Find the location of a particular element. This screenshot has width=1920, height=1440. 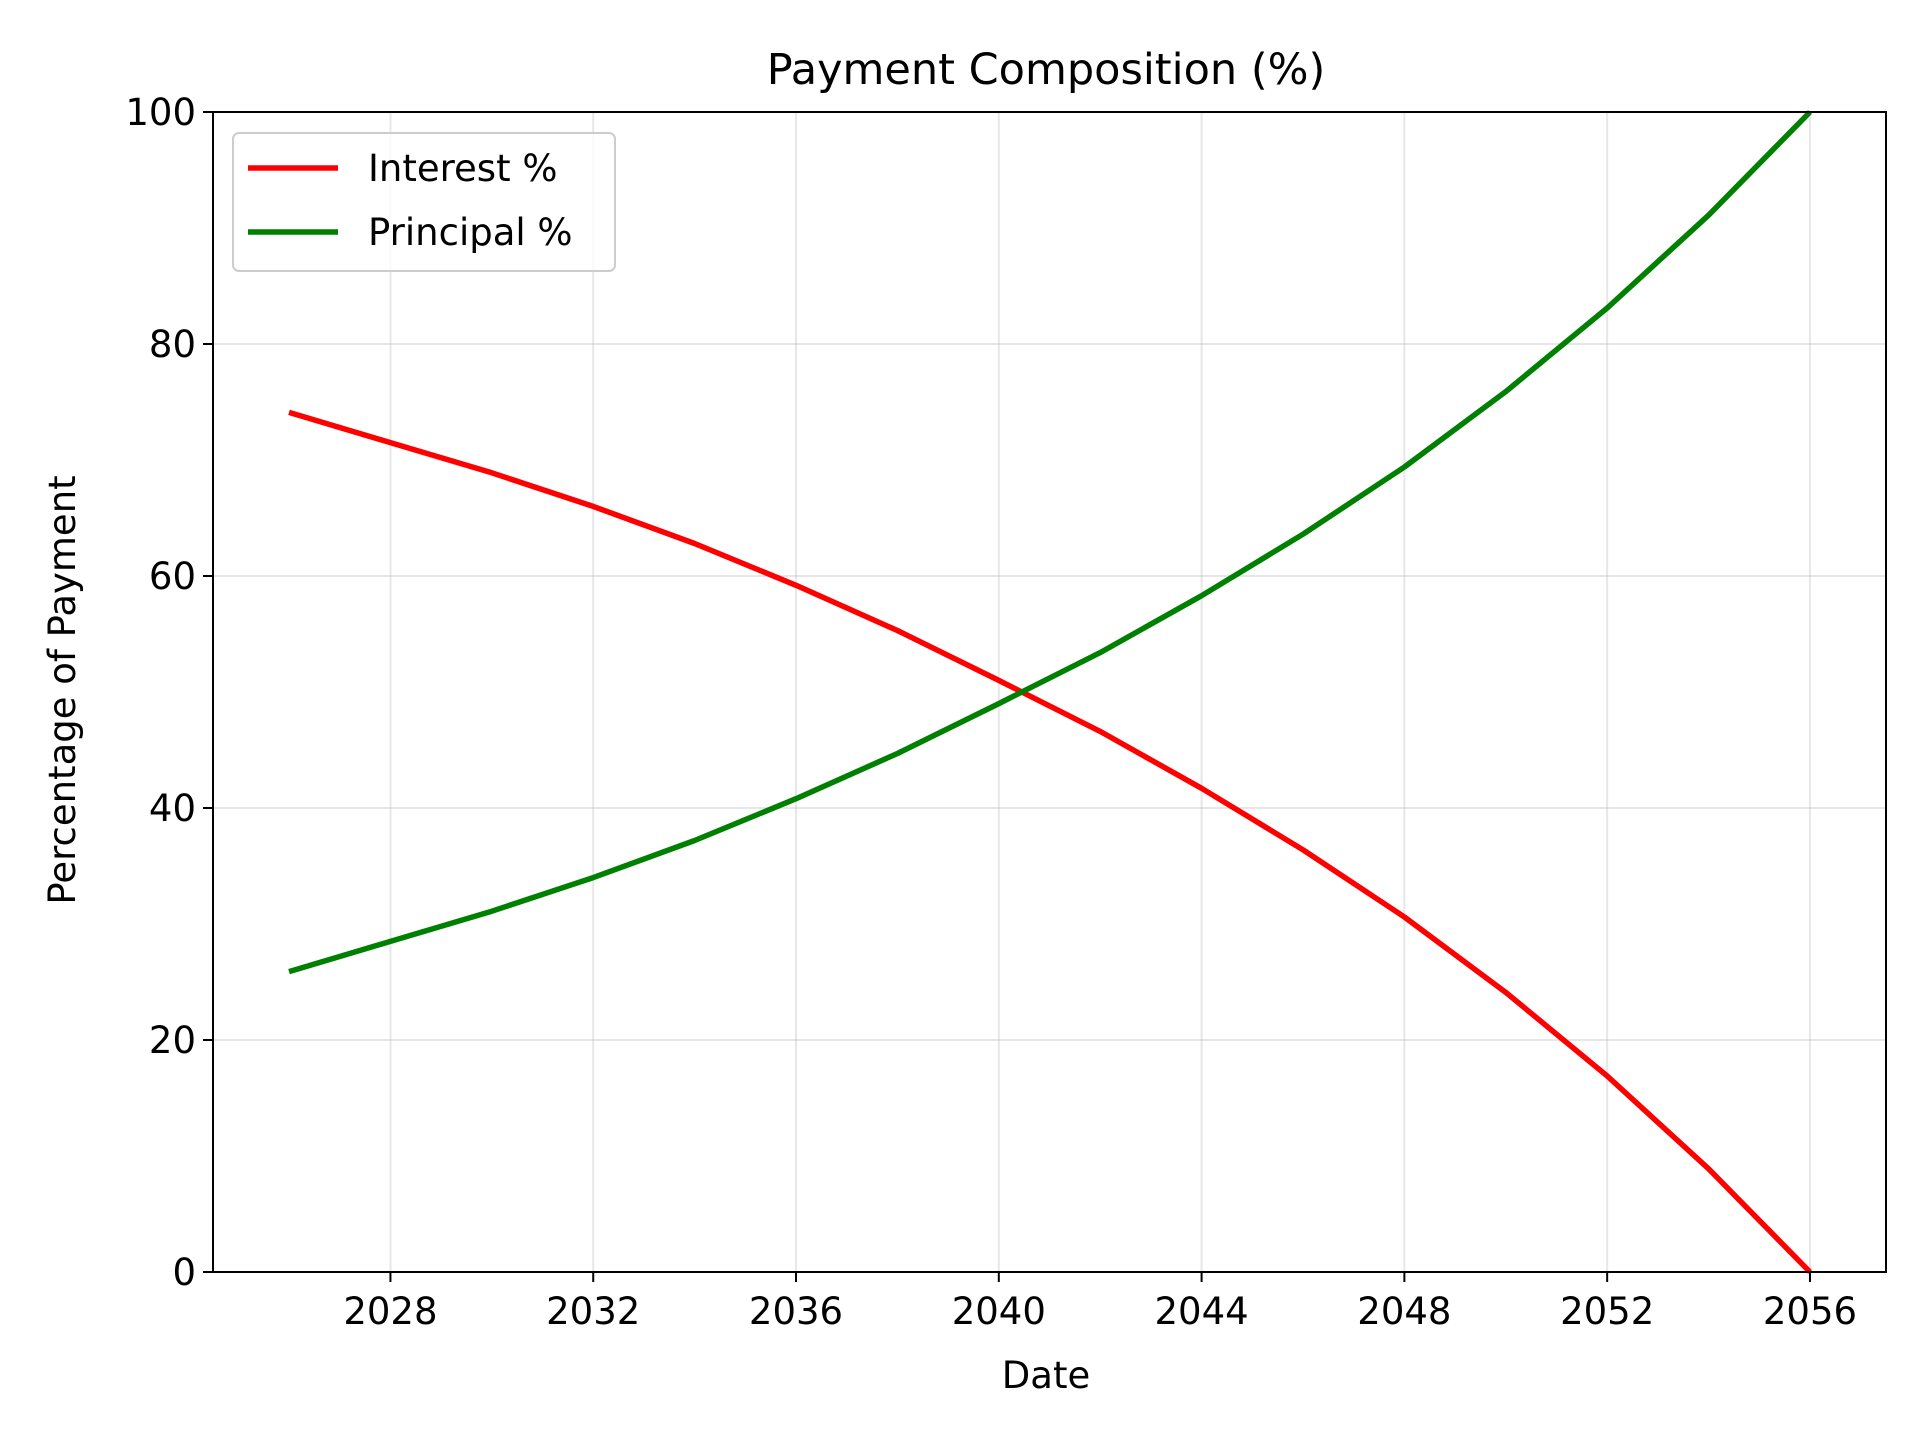

legend-label-interest: Interest % is located at coordinates (463, 168).